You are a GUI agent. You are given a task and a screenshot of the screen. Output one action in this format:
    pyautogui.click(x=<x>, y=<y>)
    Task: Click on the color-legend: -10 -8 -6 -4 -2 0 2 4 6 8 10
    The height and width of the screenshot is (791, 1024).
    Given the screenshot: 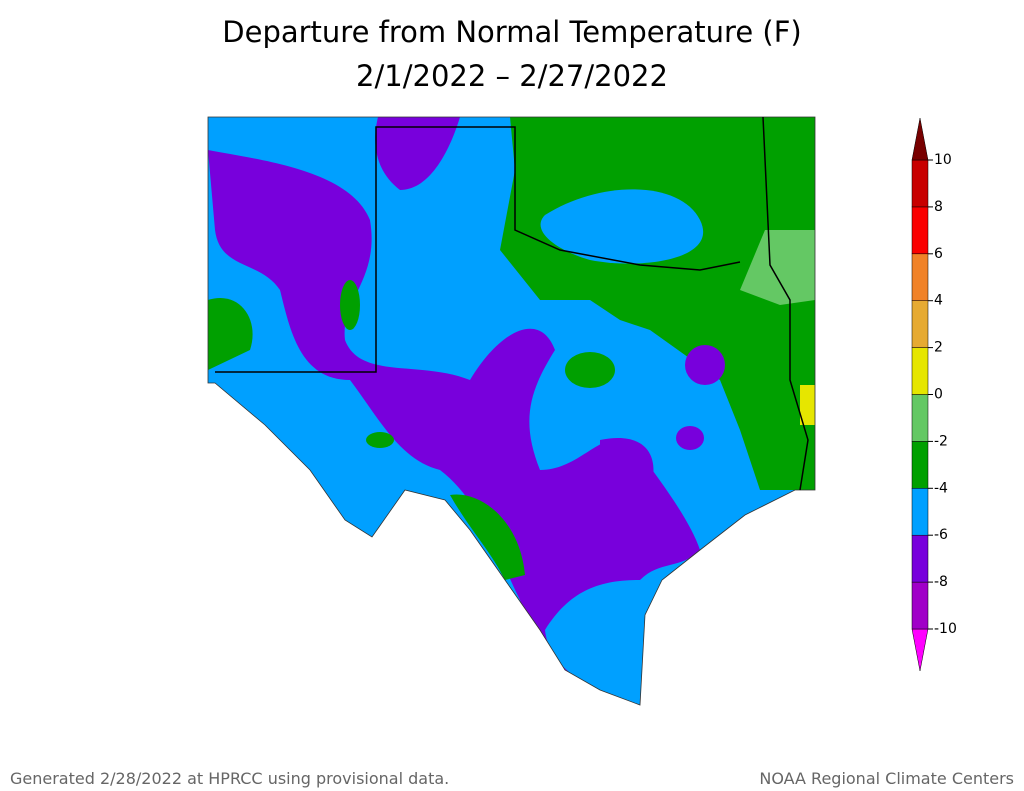 What is the action you would take?
    pyautogui.click(x=934, y=394)
    